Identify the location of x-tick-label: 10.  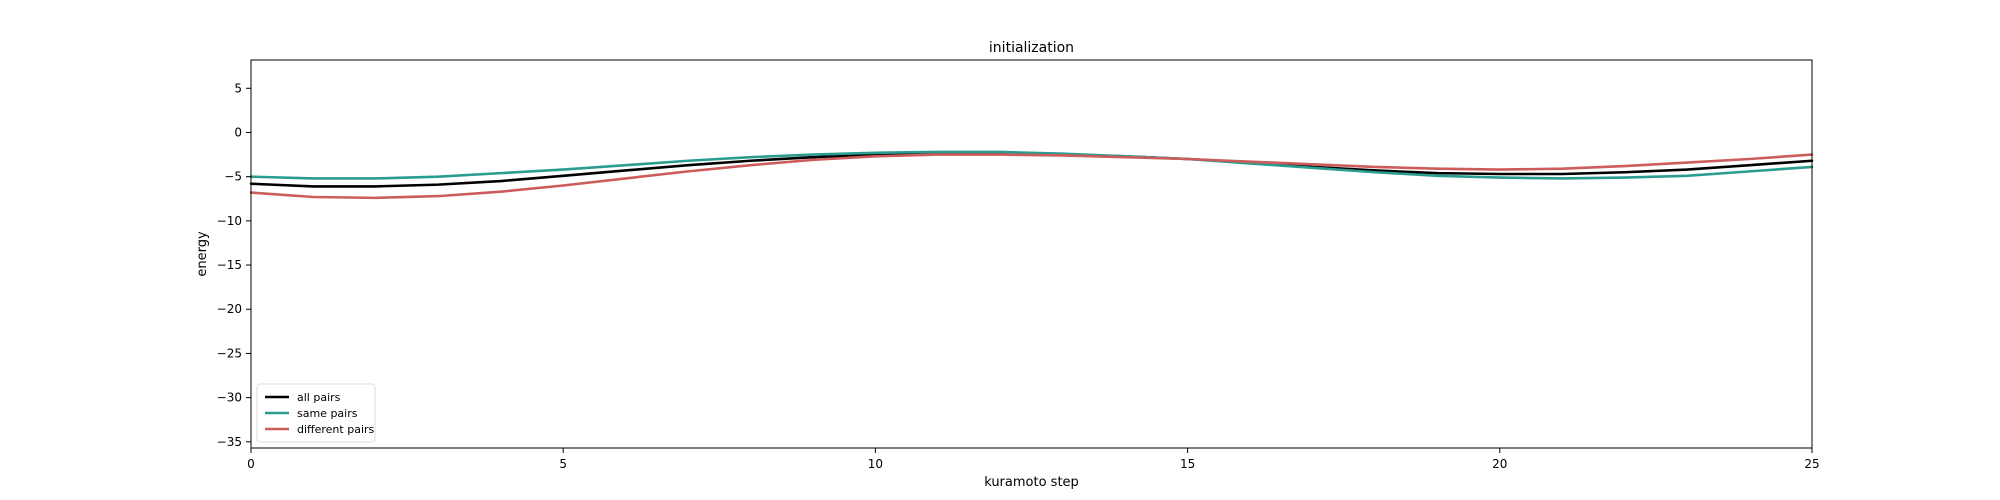
(875, 464).